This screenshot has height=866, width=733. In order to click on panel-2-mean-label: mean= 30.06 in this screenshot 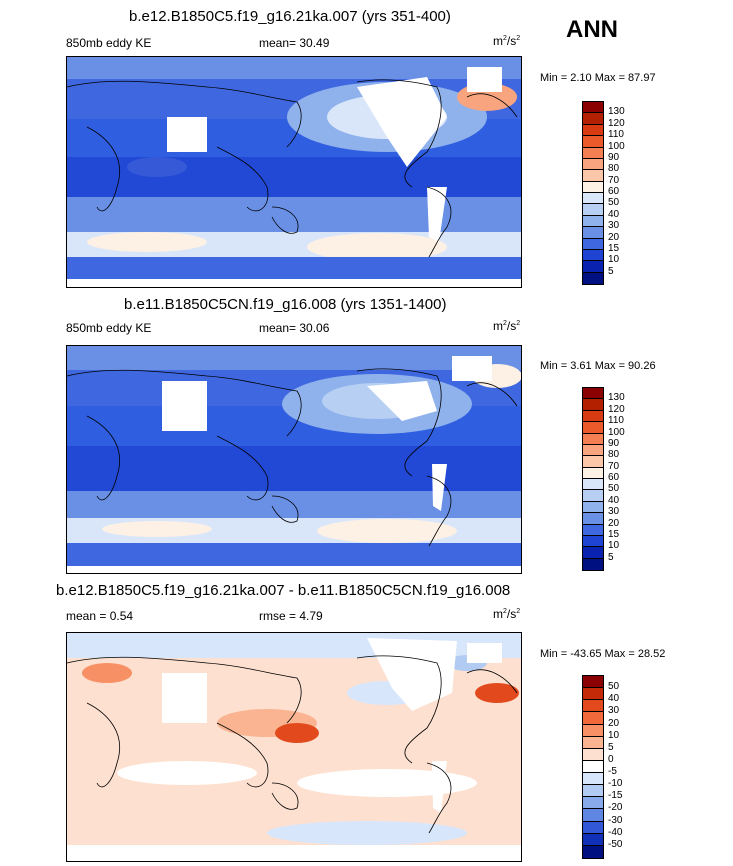, I will do `click(294, 328)`.